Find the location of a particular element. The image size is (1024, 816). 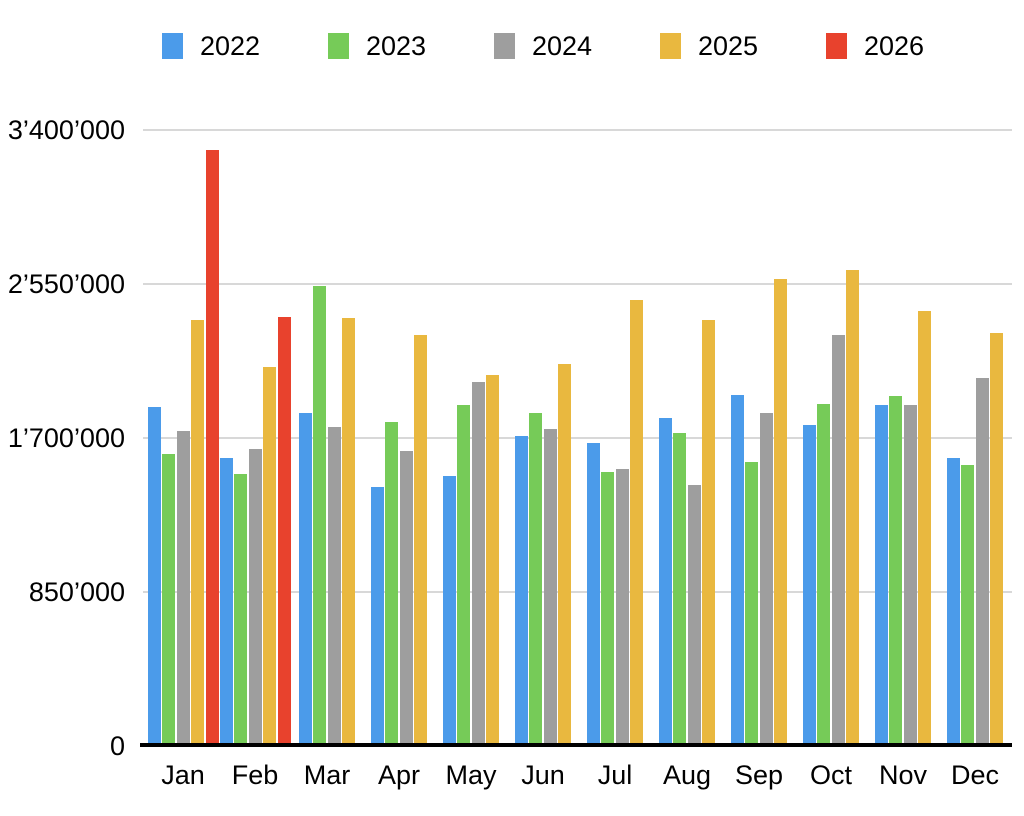

bar-group-nov is located at coordinates (903, 528).